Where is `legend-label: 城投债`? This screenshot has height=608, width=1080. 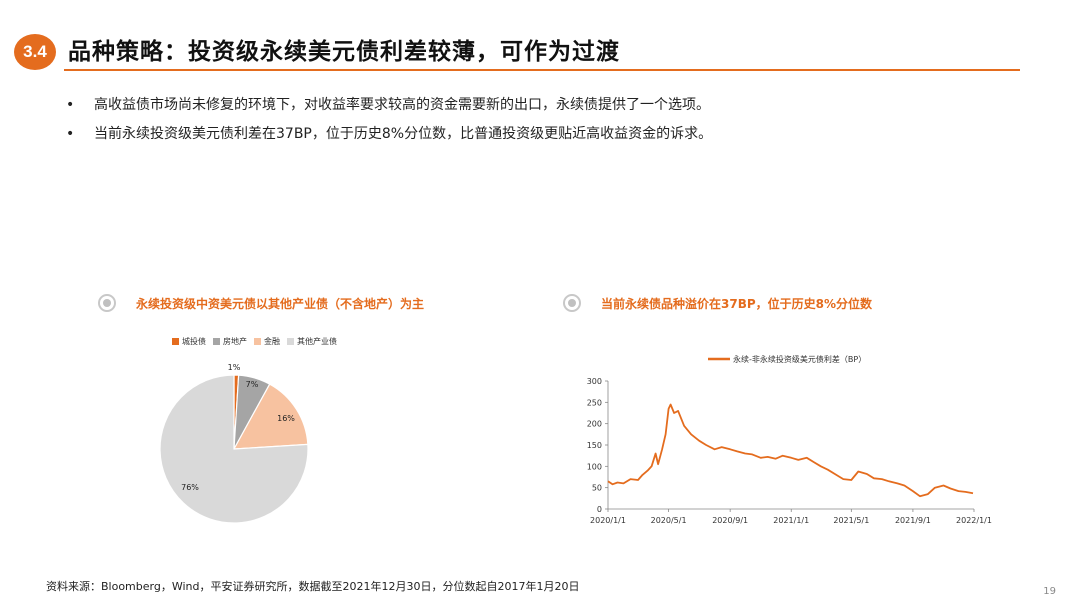
legend-label: 城投债 is located at coordinates (194, 341).